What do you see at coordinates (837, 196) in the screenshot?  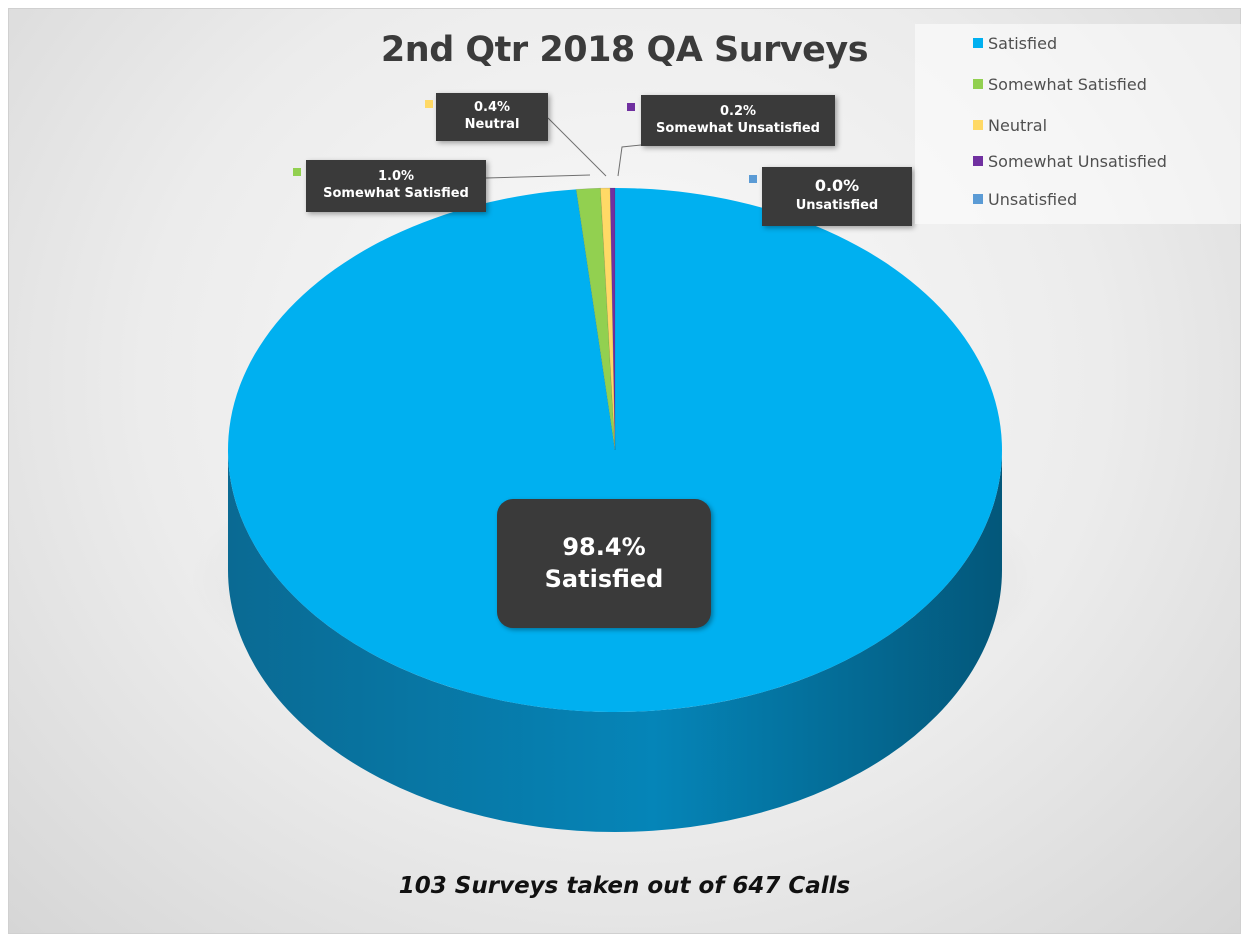 I see `data-label-unsatisfied: 0.0% Unsatisfied` at bounding box center [837, 196].